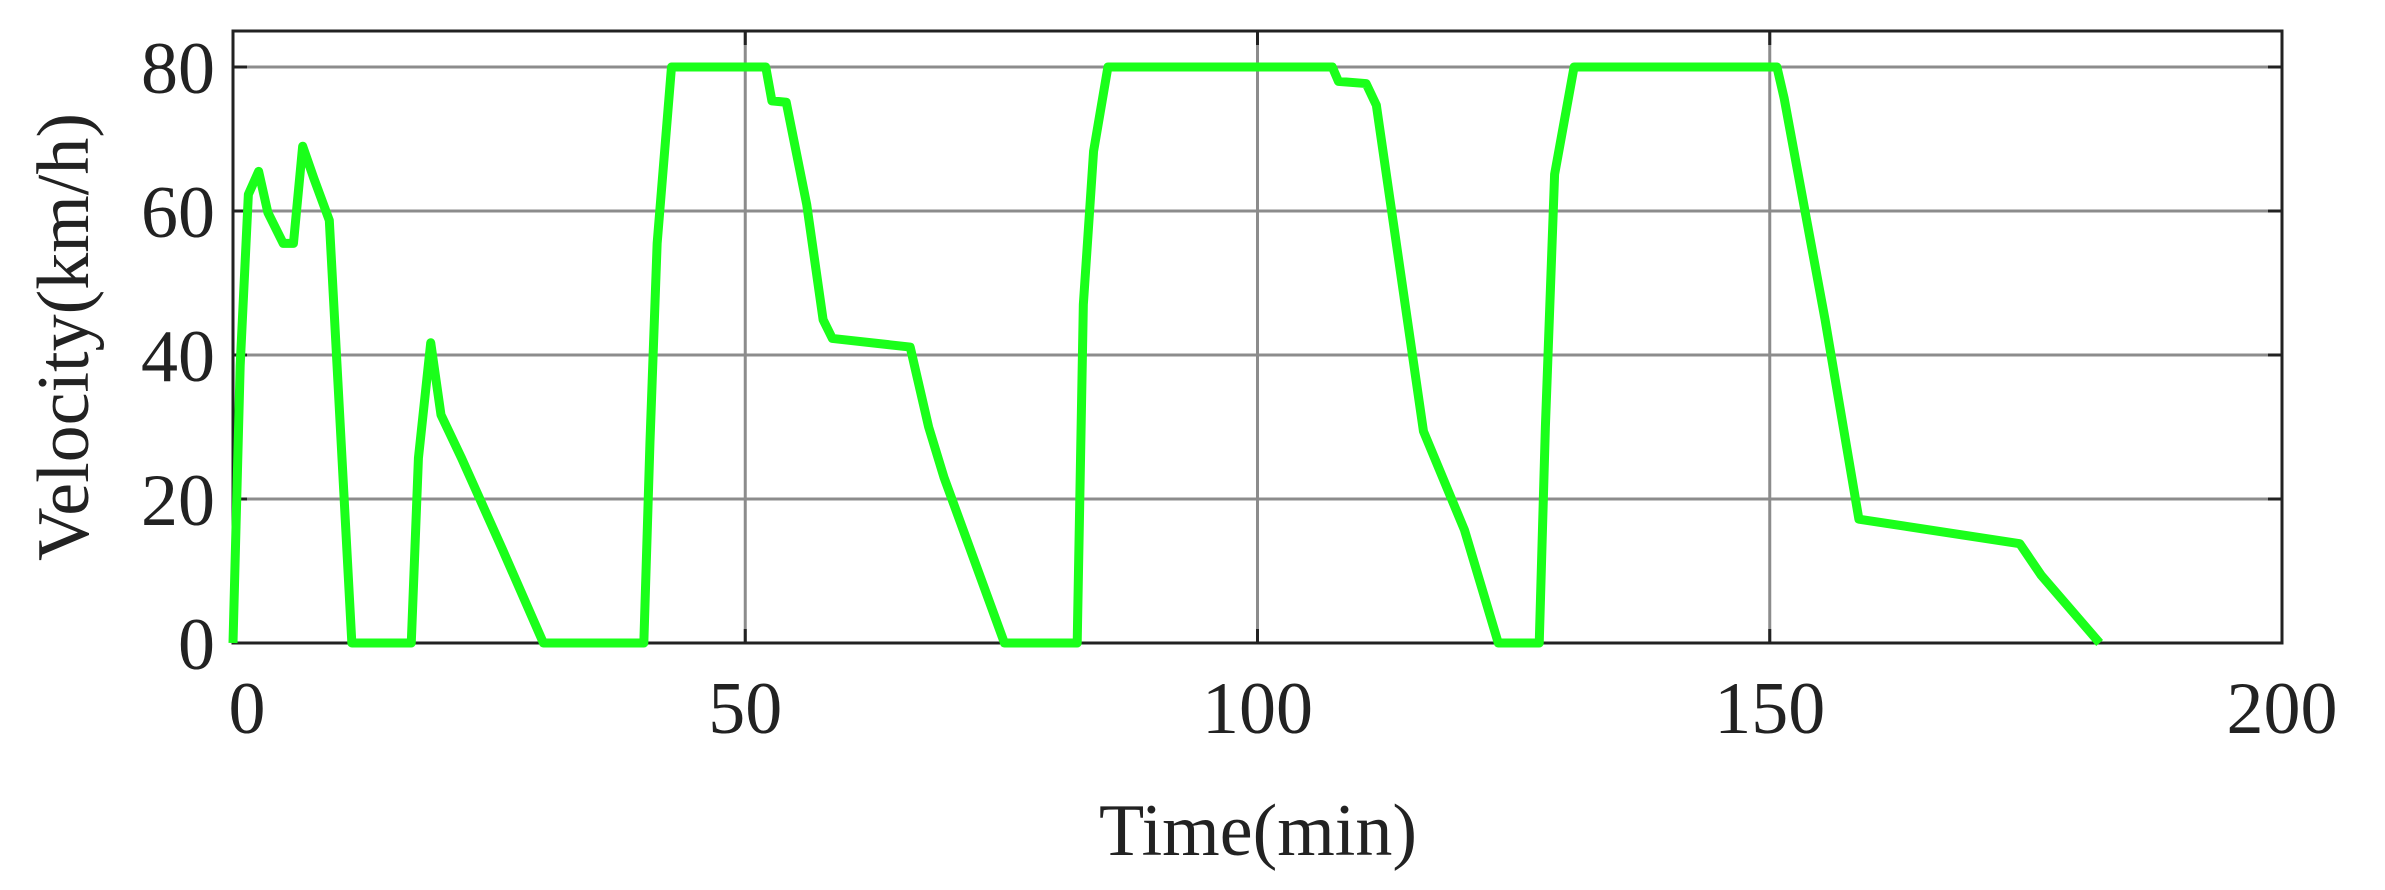  Describe the element at coordinates (1769, 709) in the screenshot. I see `x-tick-label: 150` at that location.